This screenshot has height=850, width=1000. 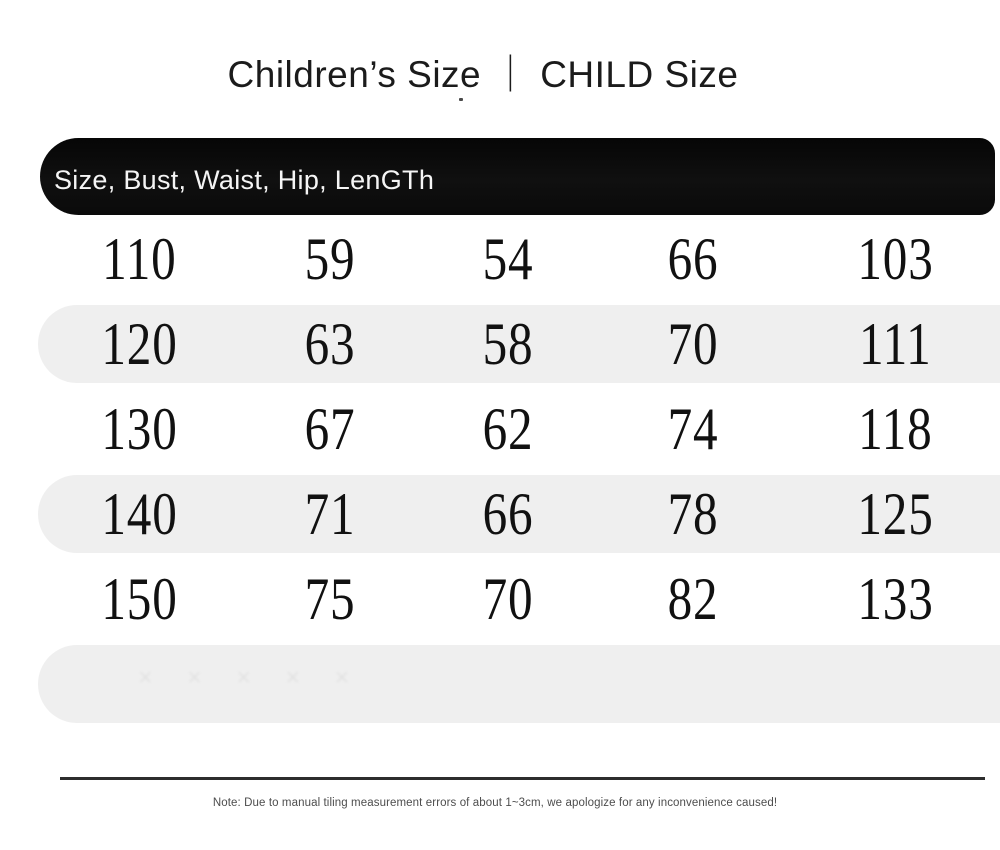 I want to click on title-tick-mark, so click(x=461, y=99).